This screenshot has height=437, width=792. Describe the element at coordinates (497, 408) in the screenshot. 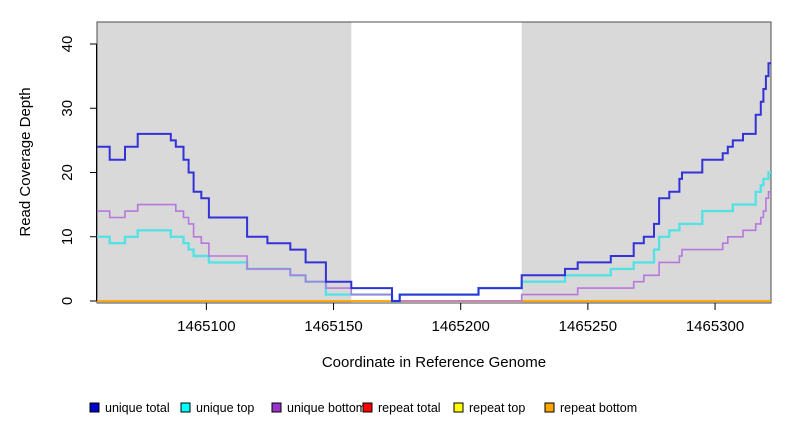

I see `legend-label-repeat-top: repeat top` at that location.